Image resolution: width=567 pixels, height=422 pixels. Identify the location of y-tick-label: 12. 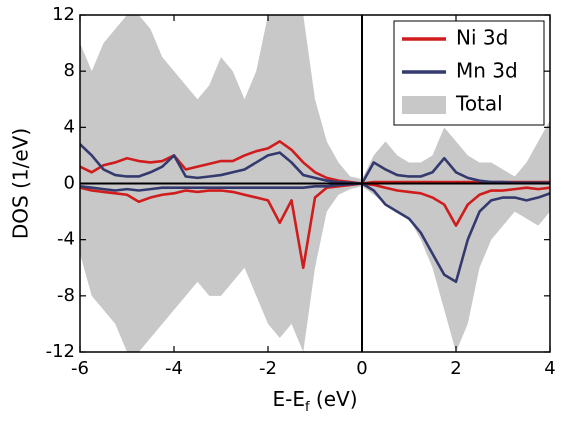
(63, 14).